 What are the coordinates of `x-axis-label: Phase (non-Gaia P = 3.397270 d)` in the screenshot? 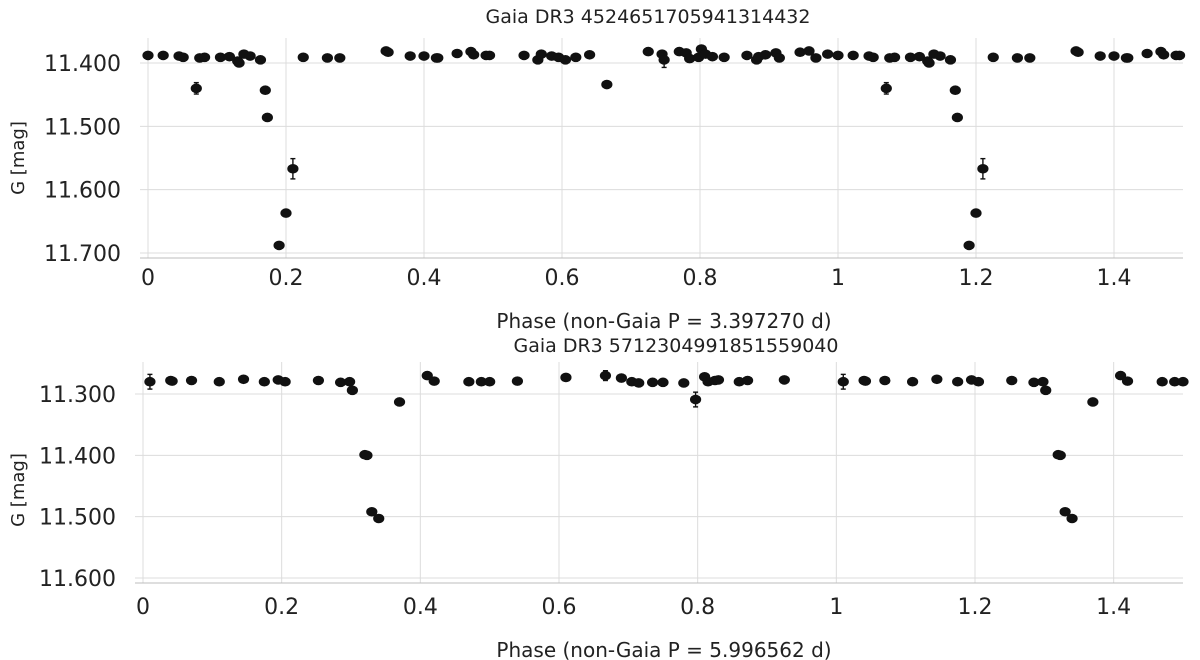 It's located at (663, 321).